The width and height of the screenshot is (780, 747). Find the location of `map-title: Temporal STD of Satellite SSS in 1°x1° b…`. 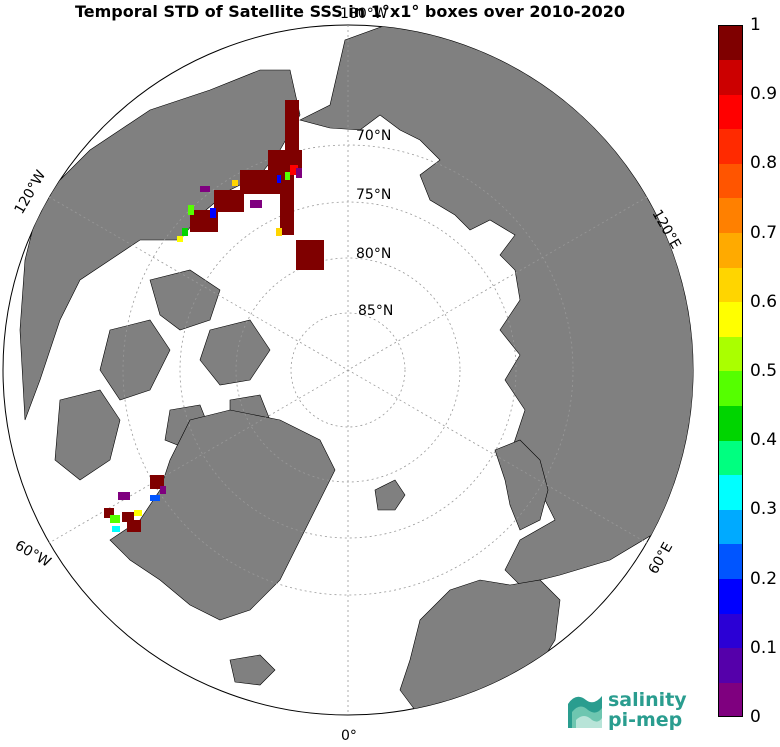

map-title: Temporal STD of Satellite SSS in 1°x1° b… is located at coordinates (350, 11).